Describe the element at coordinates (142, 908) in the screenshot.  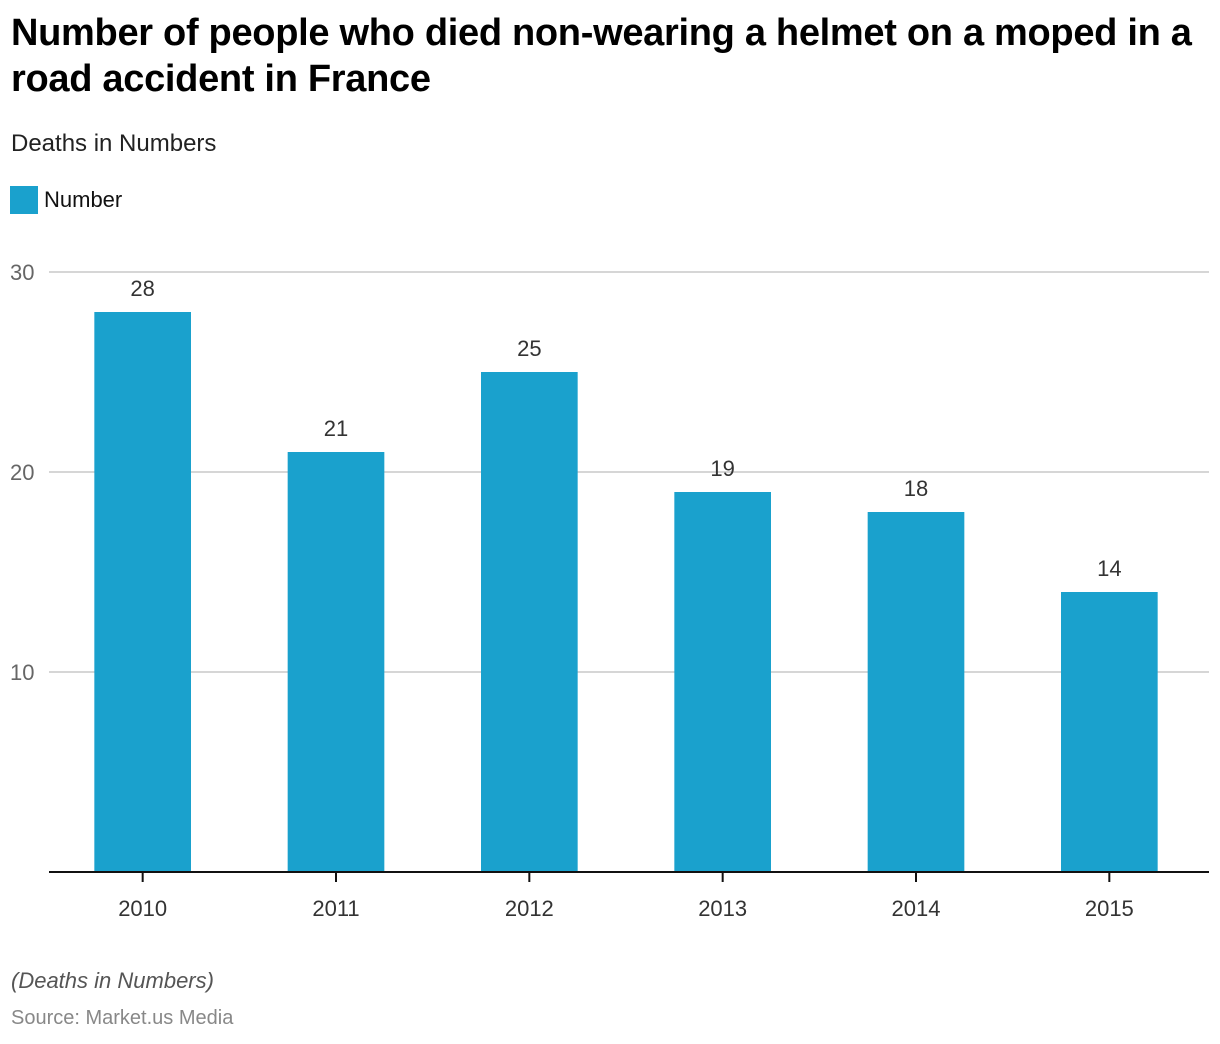
I see `x-tick-label: 2010` at that location.